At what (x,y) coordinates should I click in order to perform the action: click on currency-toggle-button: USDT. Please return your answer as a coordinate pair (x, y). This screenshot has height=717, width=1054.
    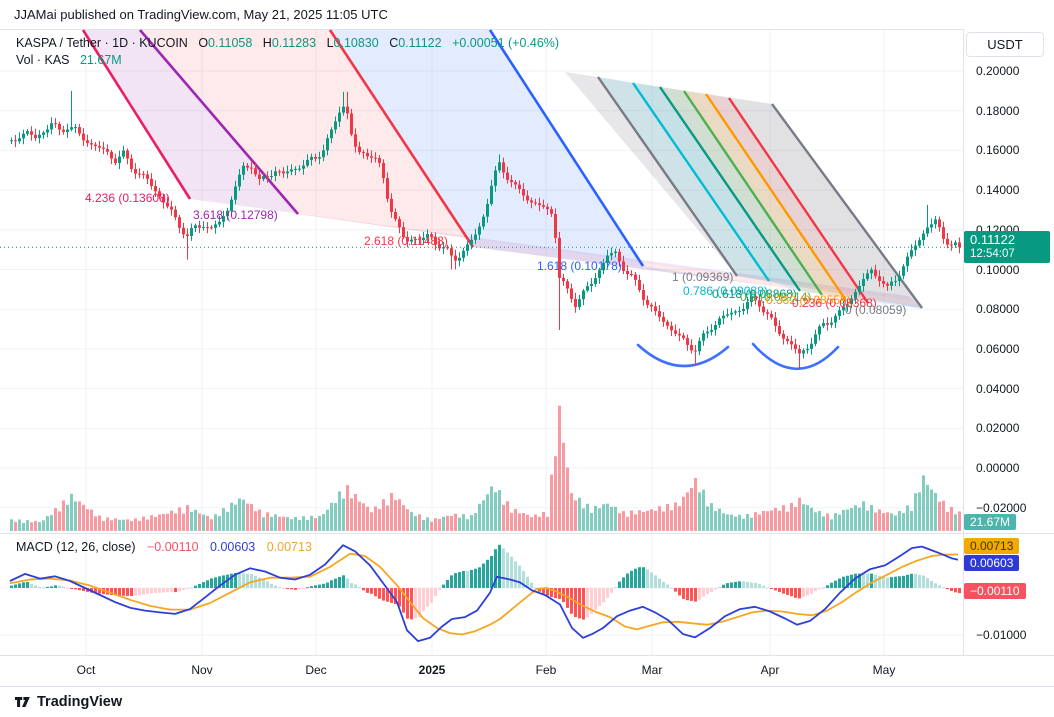
    Looking at the image, I should click on (1005, 44).